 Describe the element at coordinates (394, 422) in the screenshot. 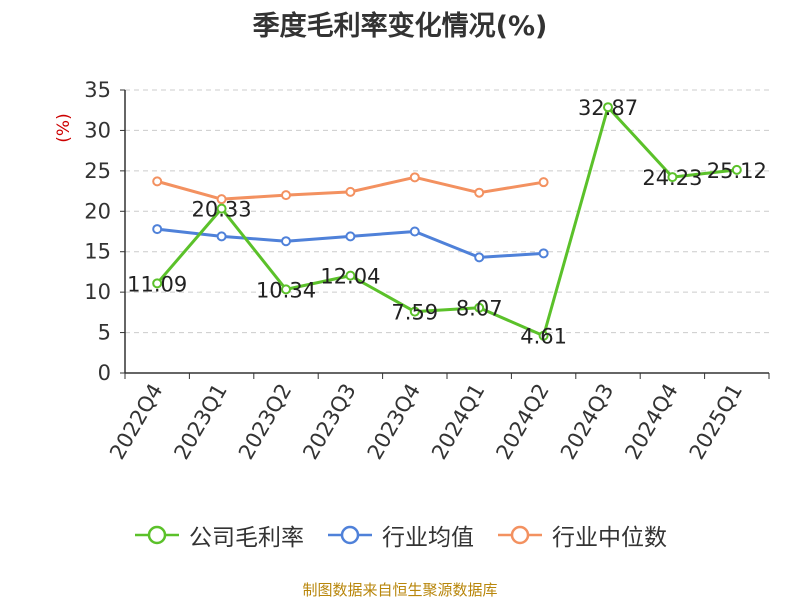

I see `x-tick-label: 2023Q4` at that location.